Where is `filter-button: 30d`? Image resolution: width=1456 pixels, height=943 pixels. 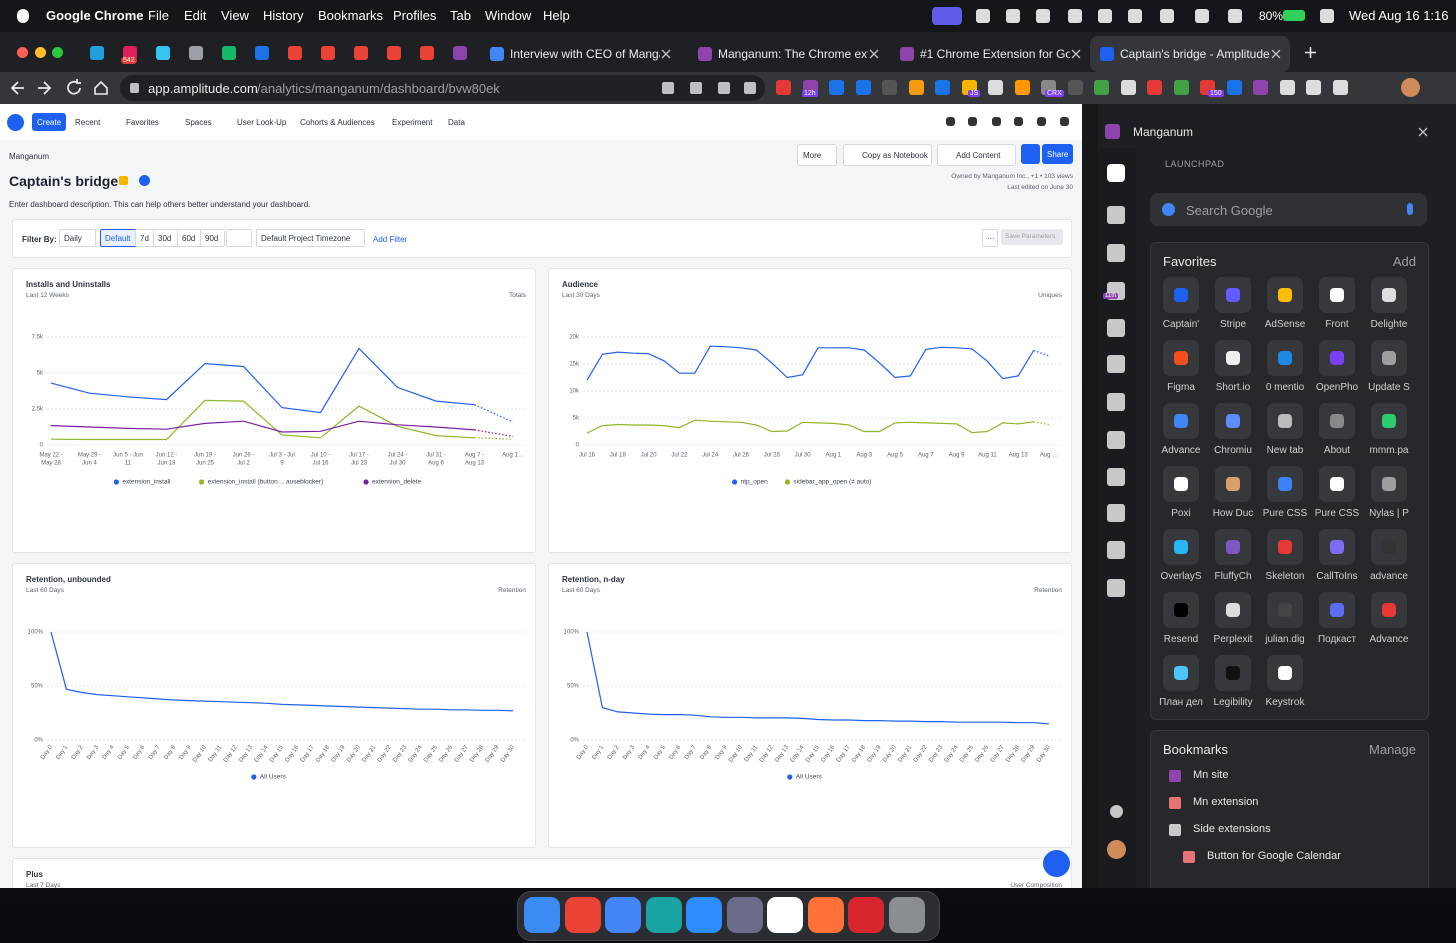
filter-button: 30d is located at coordinates (166, 238).